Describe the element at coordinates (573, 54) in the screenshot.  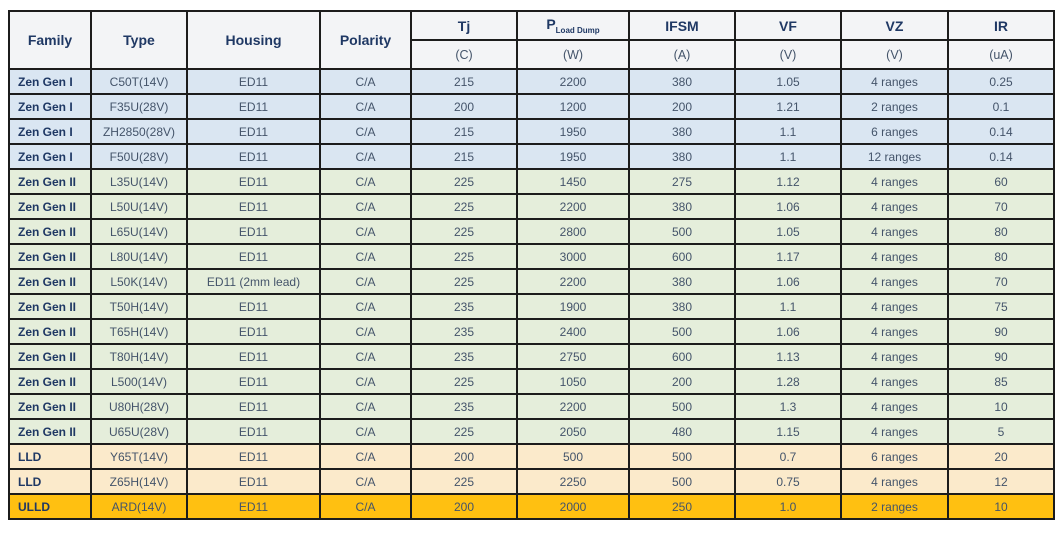
I see `unit-pload: (W)` at that location.